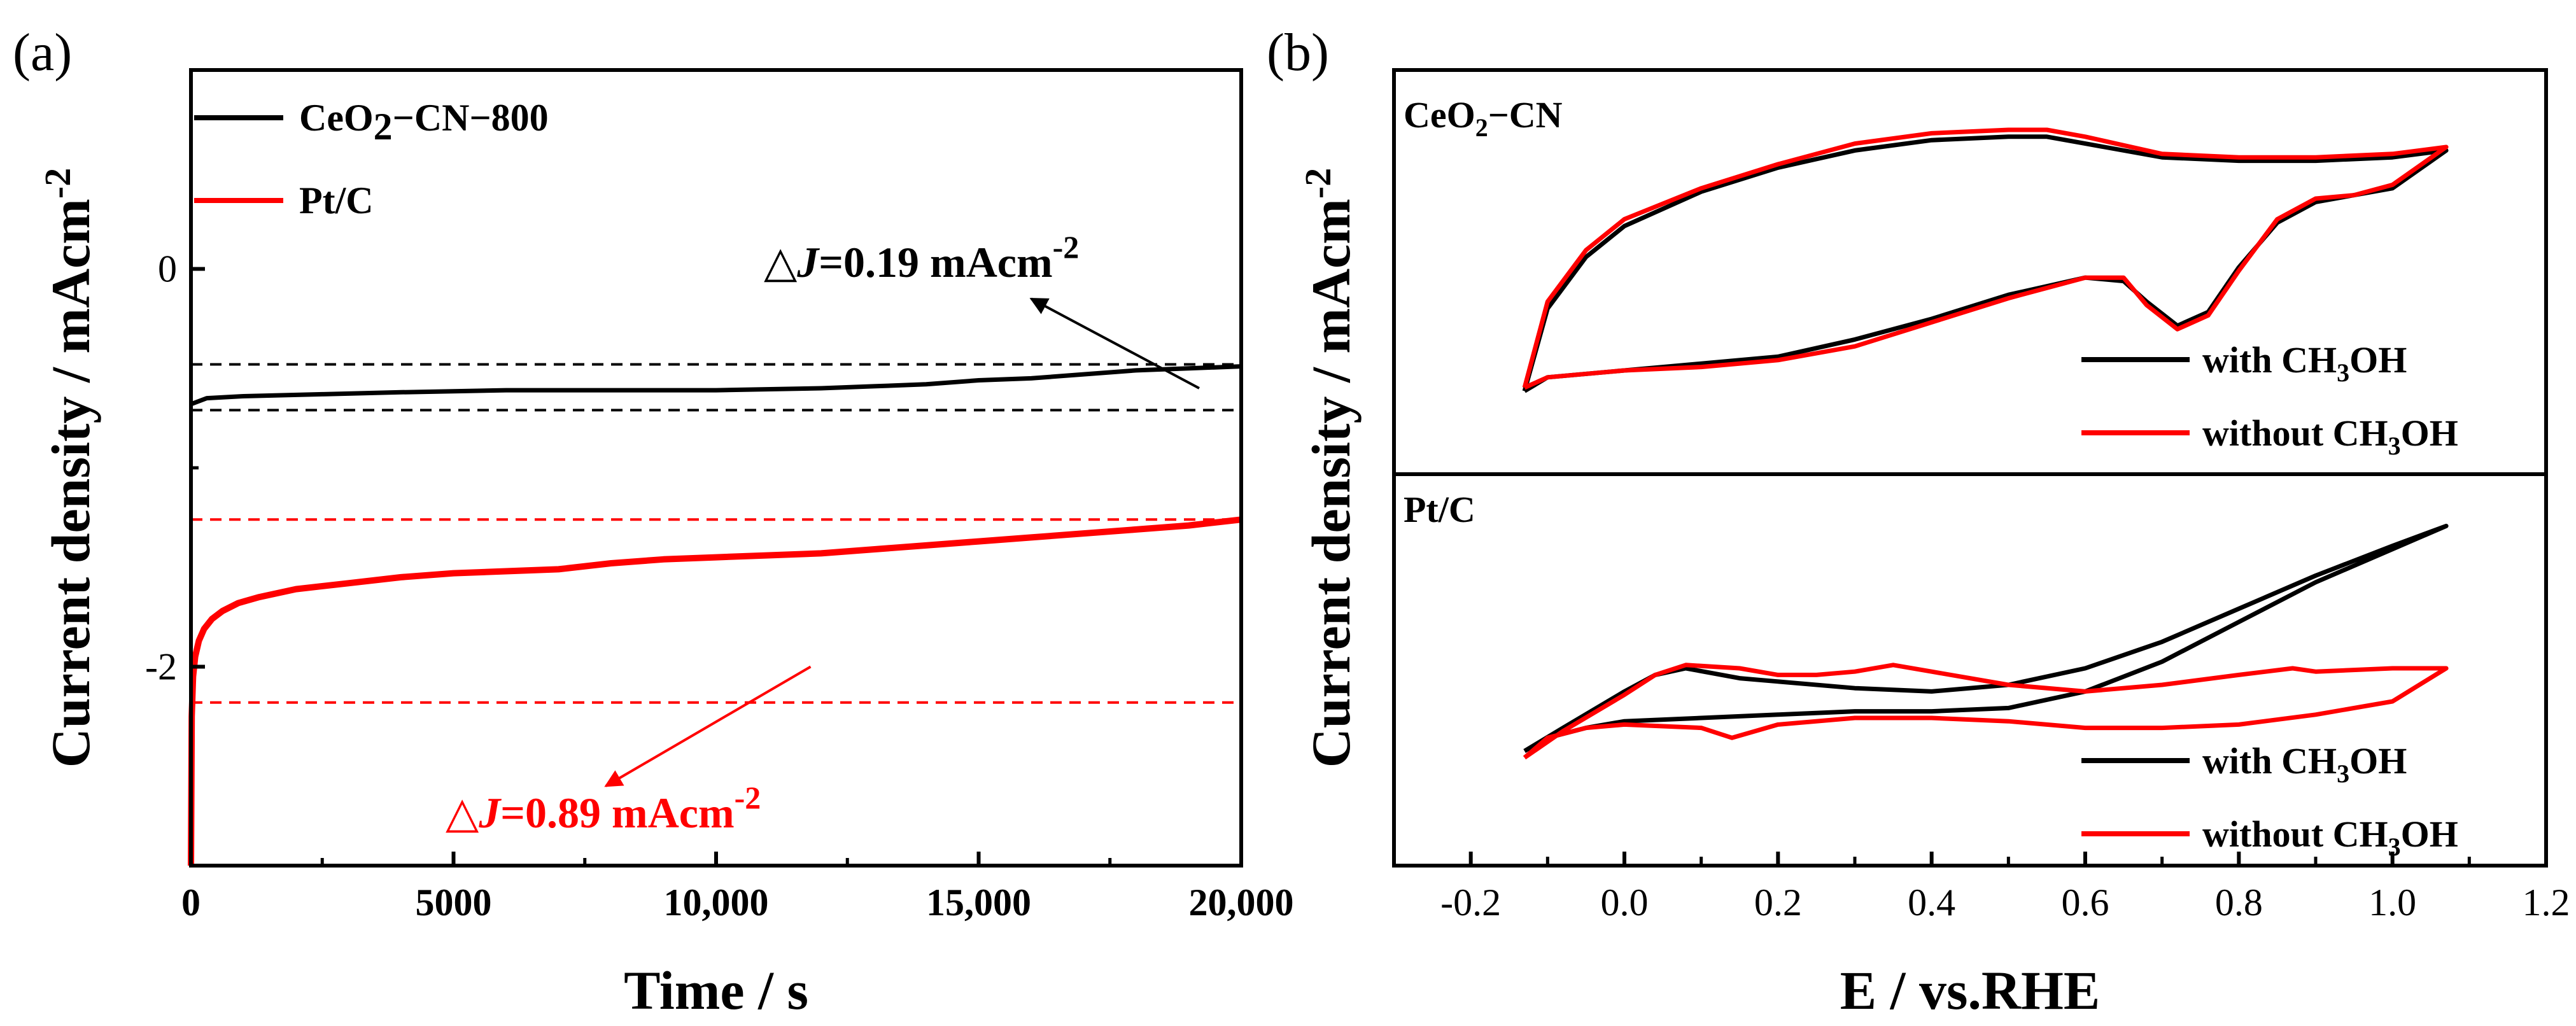  What do you see at coordinates (1330, 468) in the screenshot?
I see `panel-b-y-axis-label: Current density / mAcm-2` at bounding box center [1330, 468].